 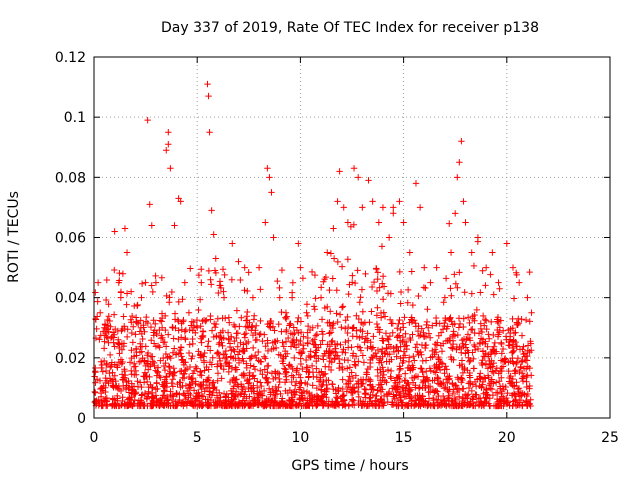 What do you see at coordinates (70, 359) in the screenshot?
I see `y-tick-label: 0.02` at bounding box center [70, 359].